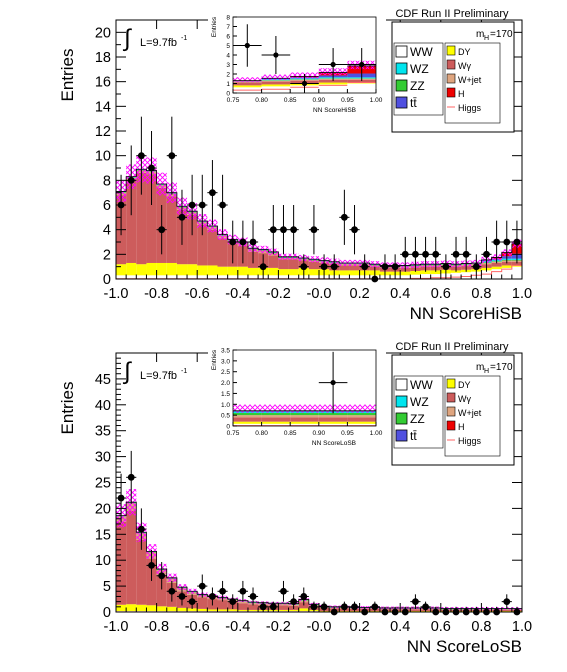  I want to click on legend-label: WZ, so click(419, 402).